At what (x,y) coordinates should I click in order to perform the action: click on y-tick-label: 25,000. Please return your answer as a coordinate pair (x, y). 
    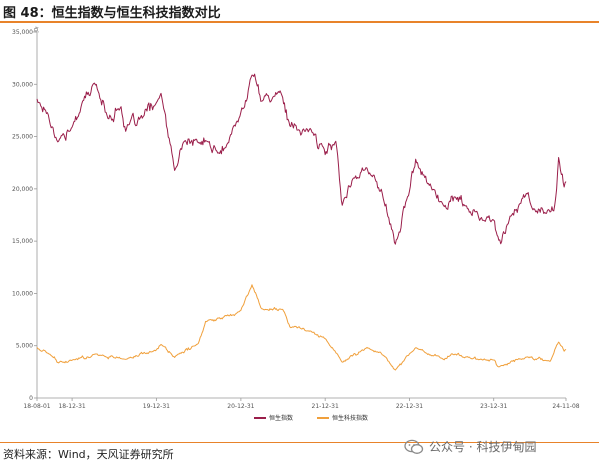
    Looking at the image, I should click on (22, 137).